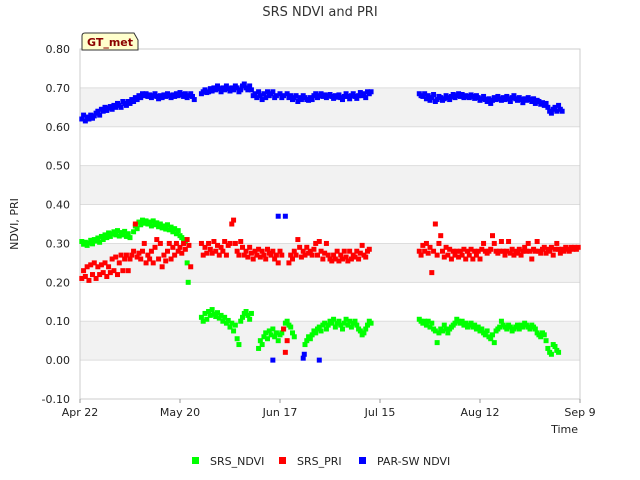  I want to click on y-tick-label: 0.20, so click(58, 282).